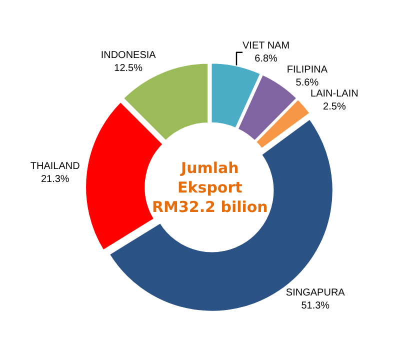  I want to click on data-label: 2.5%, so click(334, 107).